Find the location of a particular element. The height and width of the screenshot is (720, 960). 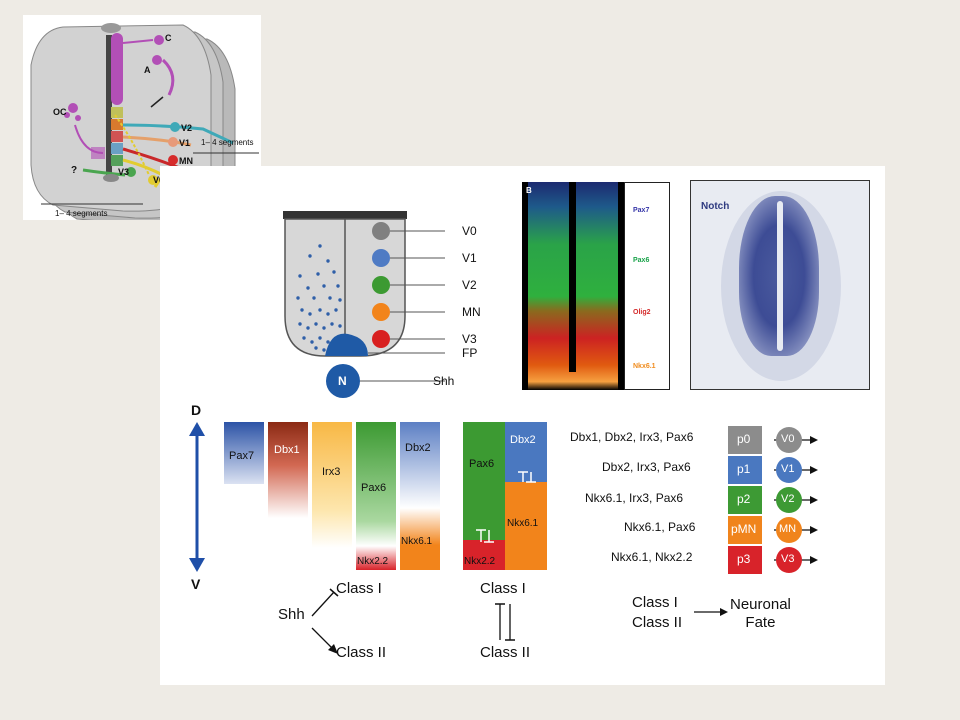

label-v0: V0 is located at coordinates (159, 180).